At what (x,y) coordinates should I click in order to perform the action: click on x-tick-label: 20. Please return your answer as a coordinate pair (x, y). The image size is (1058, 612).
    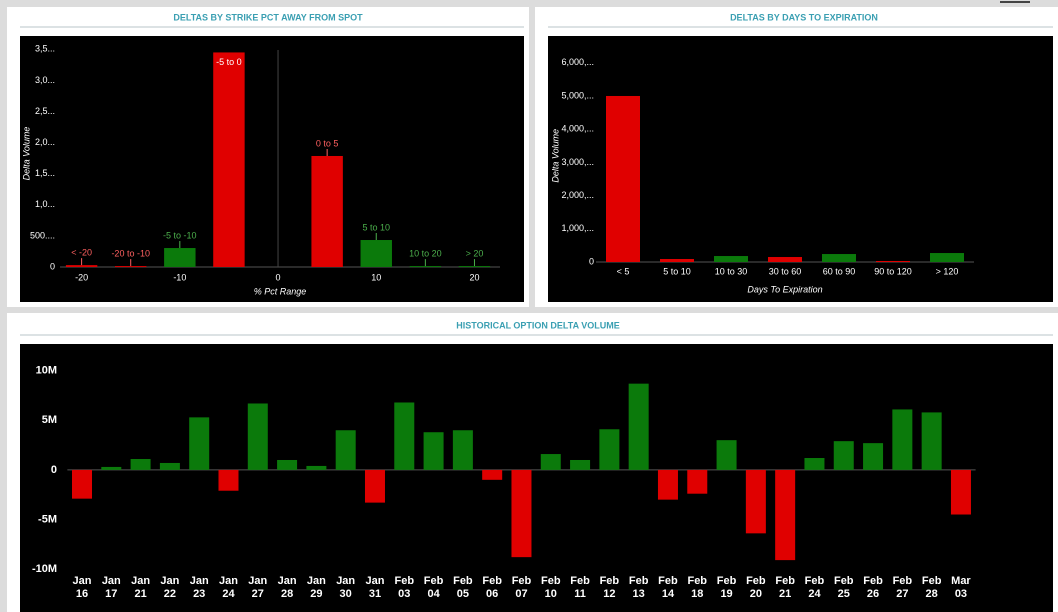
    Looking at the image, I should click on (474, 277).